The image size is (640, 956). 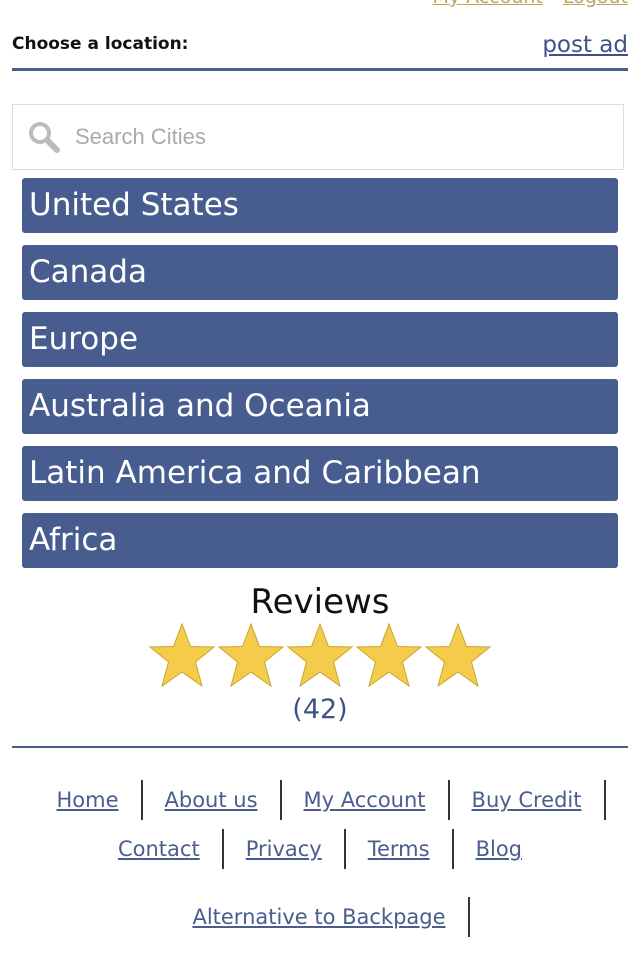 What do you see at coordinates (320, 540) in the screenshot?
I see `region-africa: Africa` at bounding box center [320, 540].